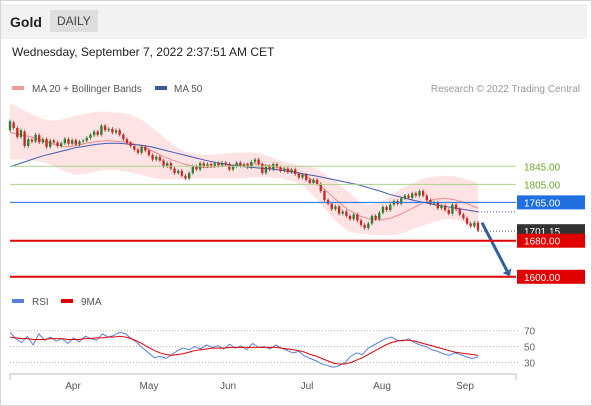 The height and width of the screenshot is (406, 592). What do you see at coordinates (382, 386) in the screenshot?
I see `month-tick-label: Aug` at bounding box center [382, 386].